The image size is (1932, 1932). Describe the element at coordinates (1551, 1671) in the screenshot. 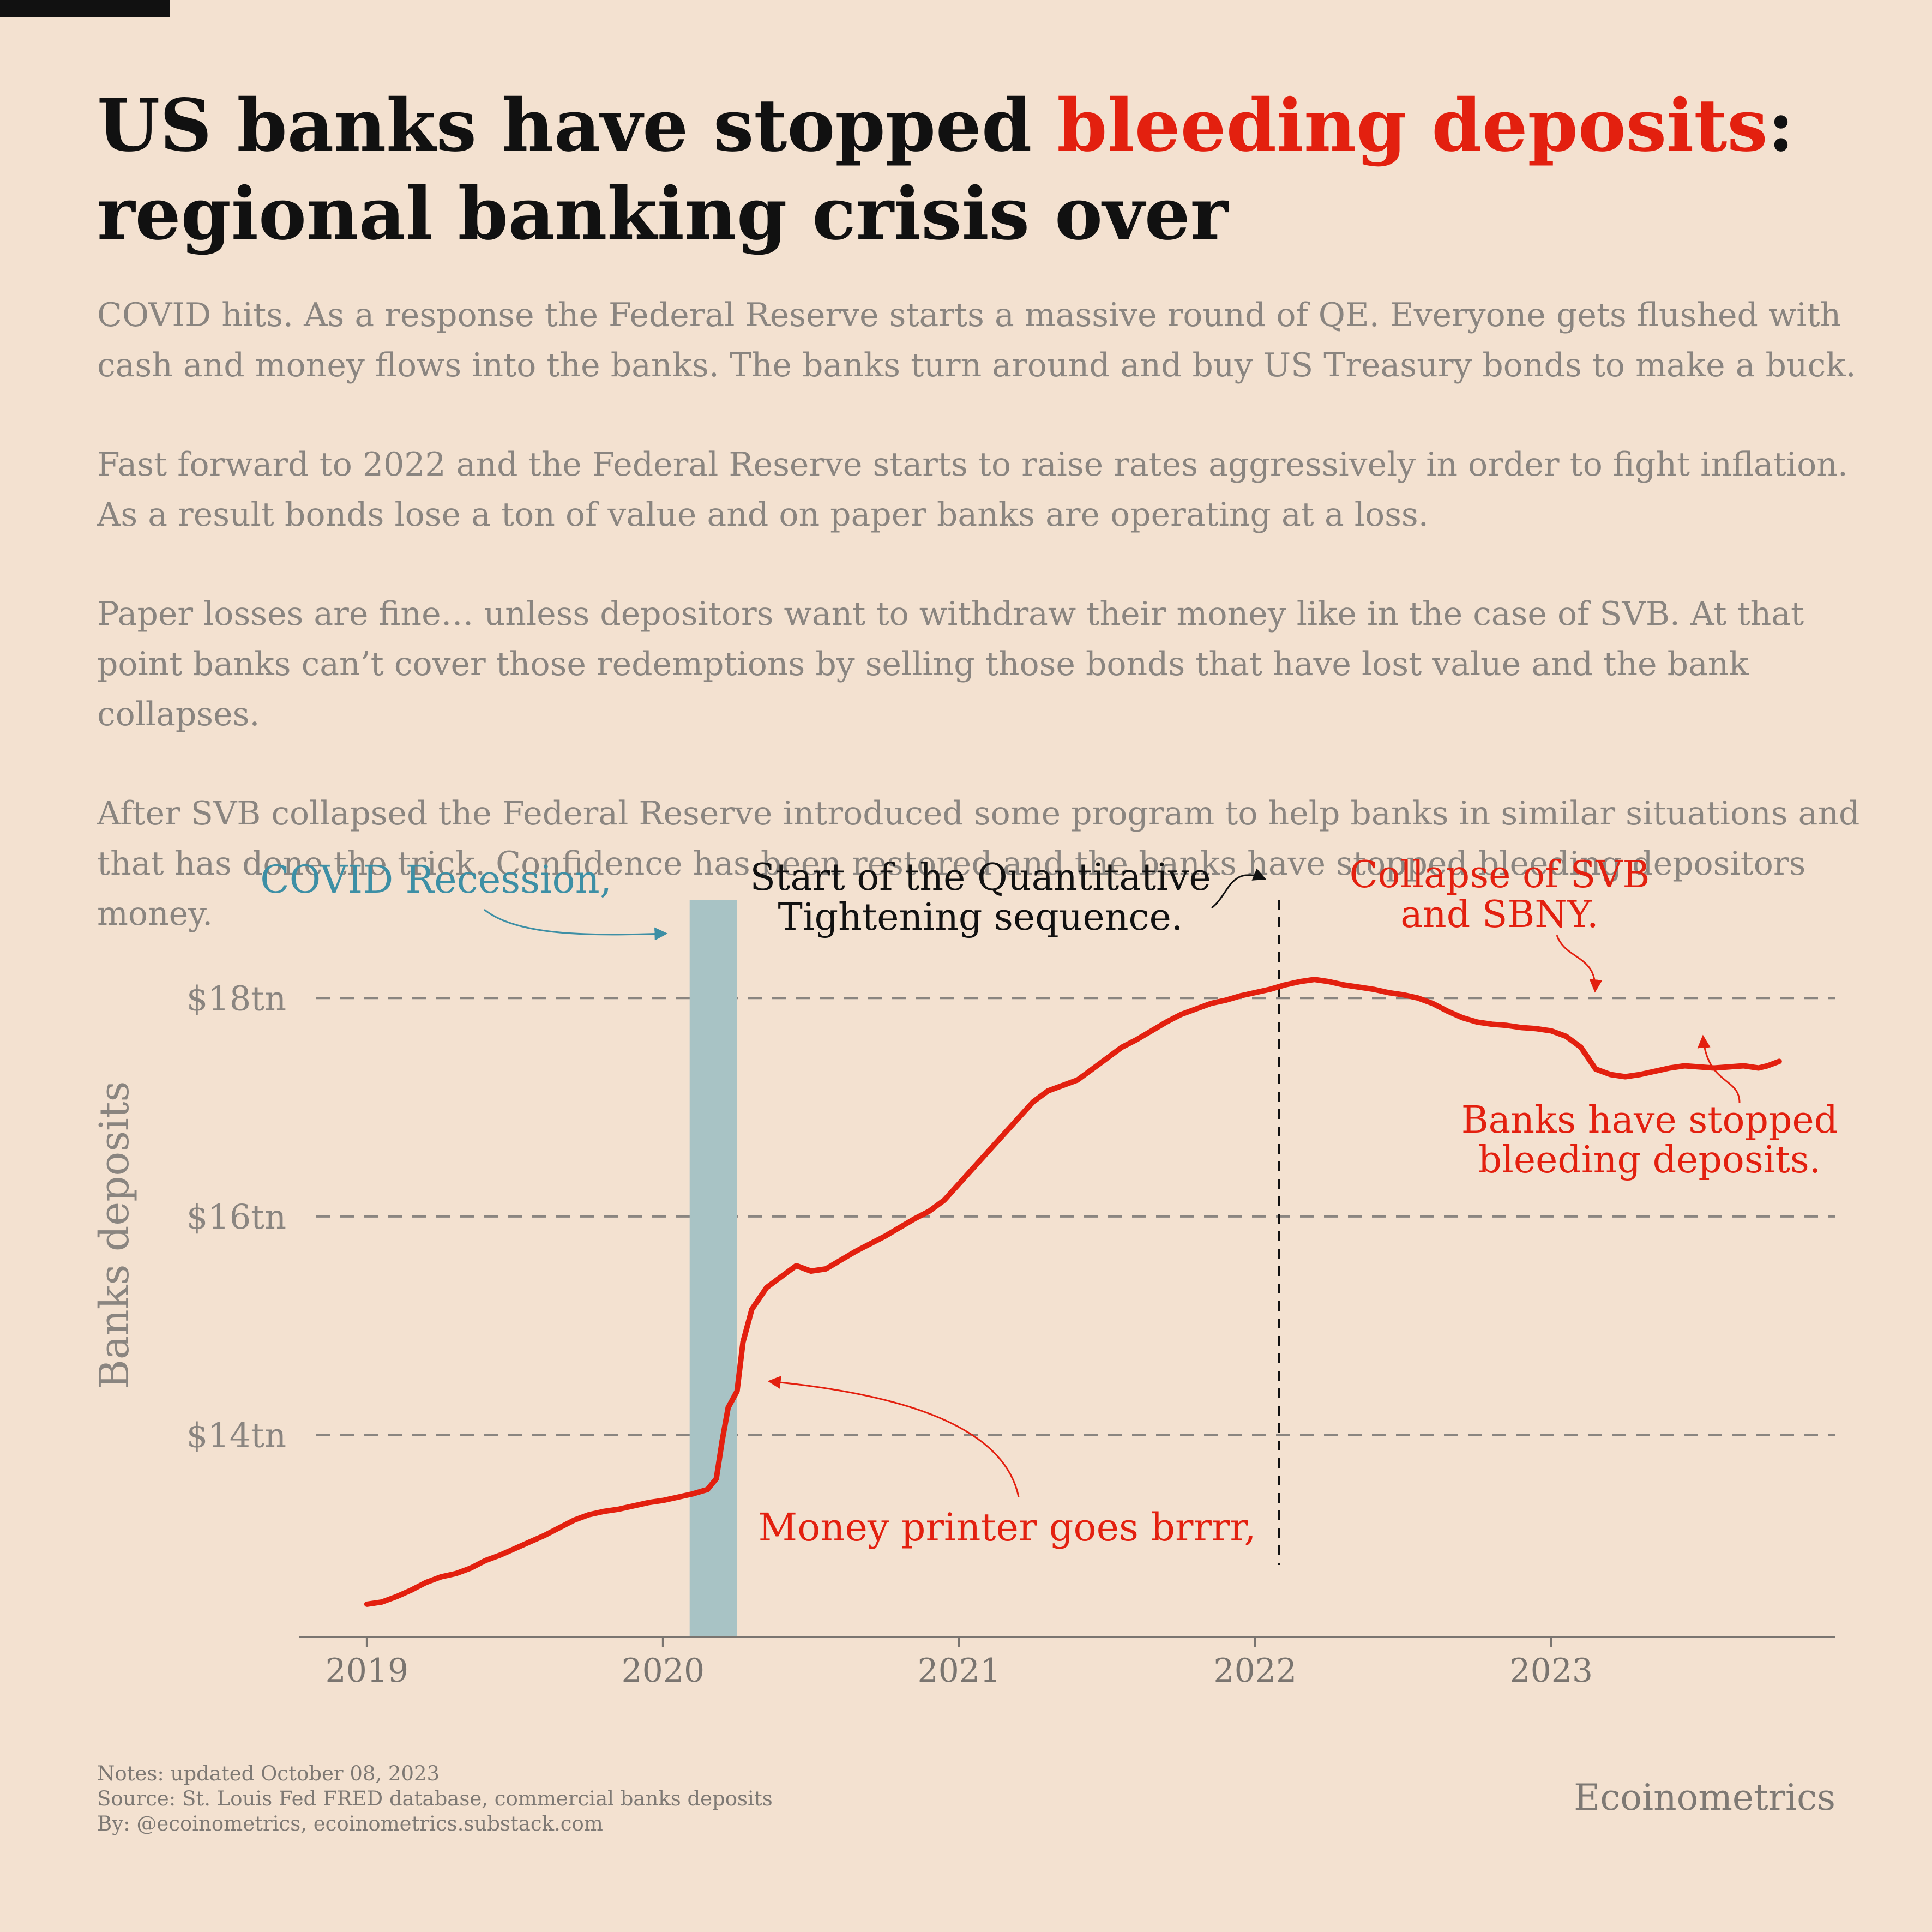

I see `x-tick-label: 2023` at that location.